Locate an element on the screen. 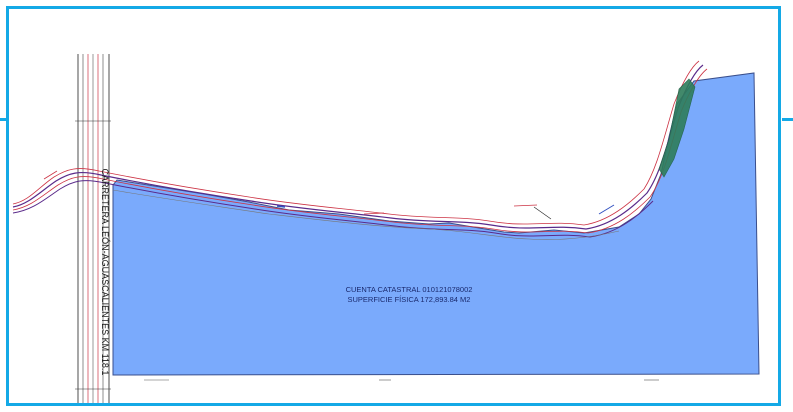 The width and height of the screenshot is (793, 412). river-line-gray is located at coordinates (366, 214).